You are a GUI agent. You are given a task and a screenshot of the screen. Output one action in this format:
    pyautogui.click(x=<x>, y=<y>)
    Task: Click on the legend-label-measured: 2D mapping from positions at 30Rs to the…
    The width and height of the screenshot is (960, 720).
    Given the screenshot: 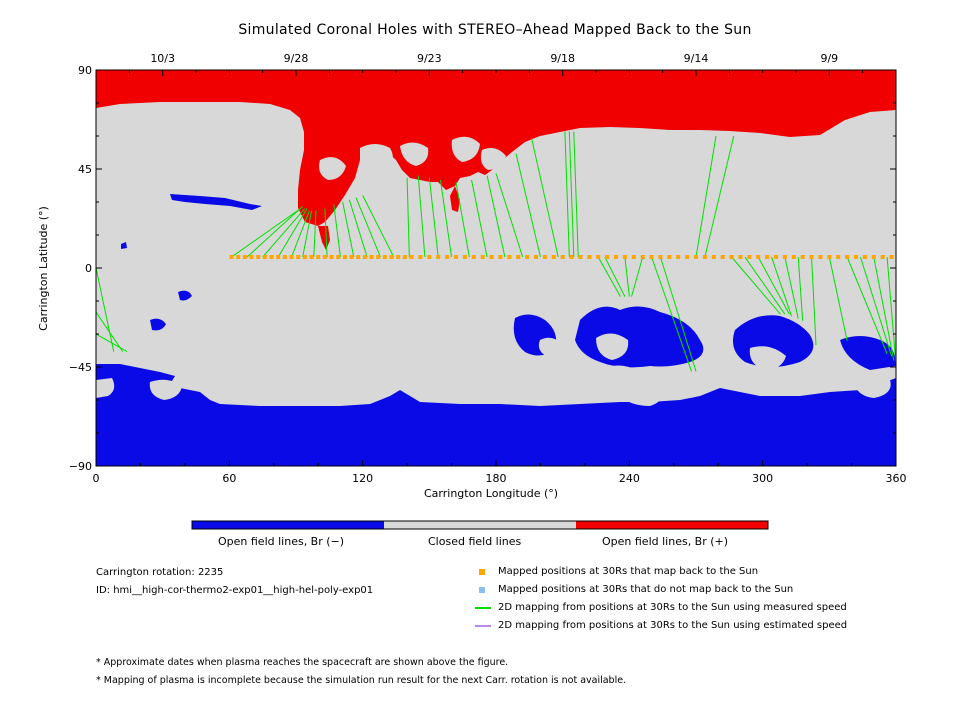 What is the action you would take?
    pyautogui.click(x=672, y=607)
    